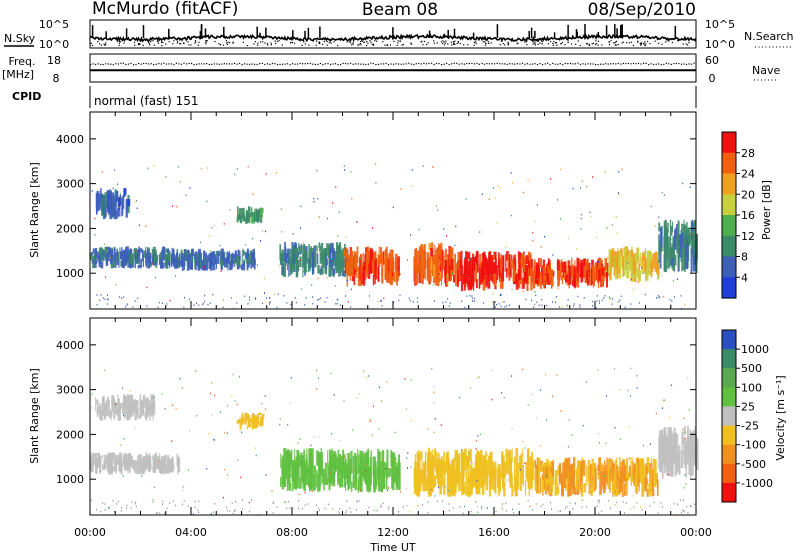 The image size is (800, 554). What do you see at coordinates (393, 68) in the screenshot?
I see `freq-frame` at bounding box center [393, 68].